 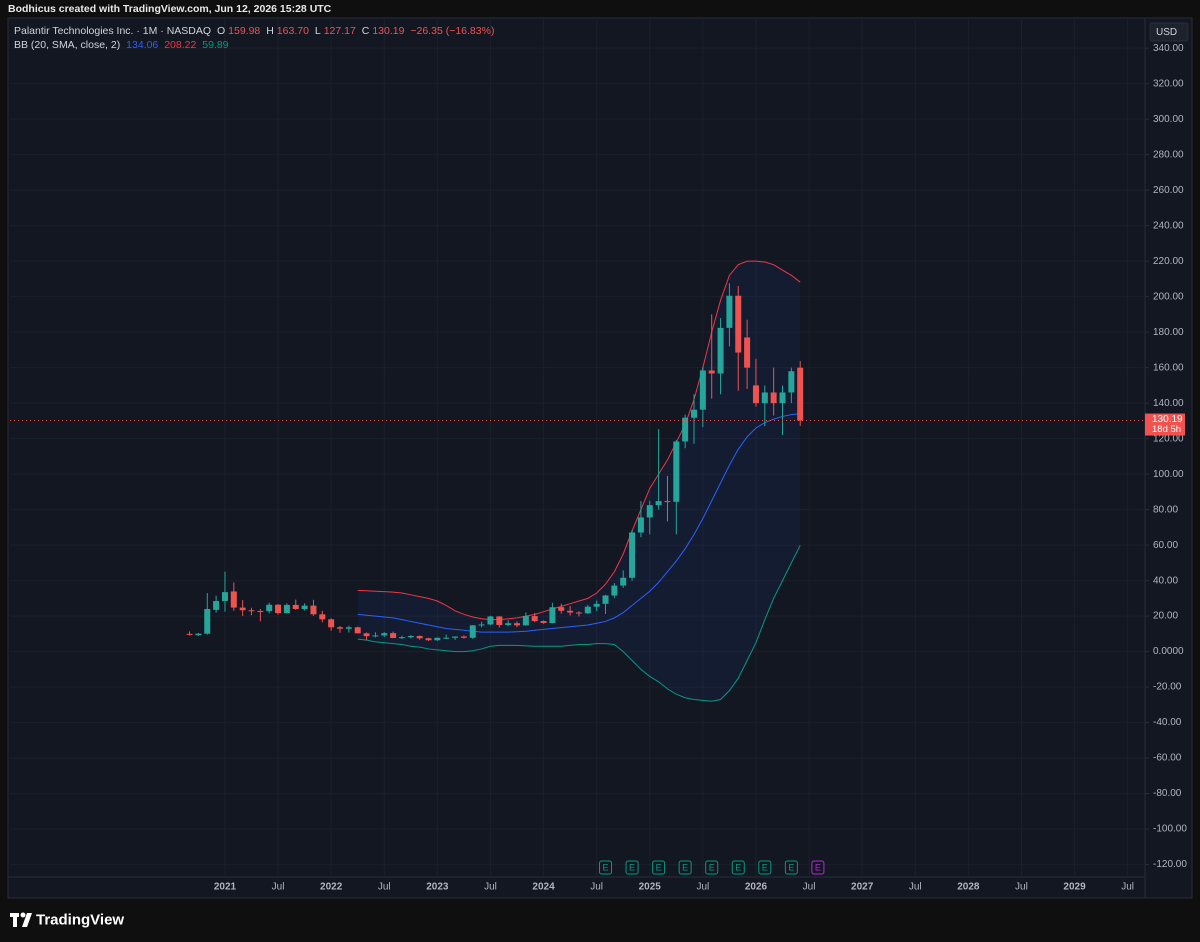 What do you see at coordinates (543, 887) in the screenshot?
I see `x-tick-label: 2024` at bounding box center [543, 887].